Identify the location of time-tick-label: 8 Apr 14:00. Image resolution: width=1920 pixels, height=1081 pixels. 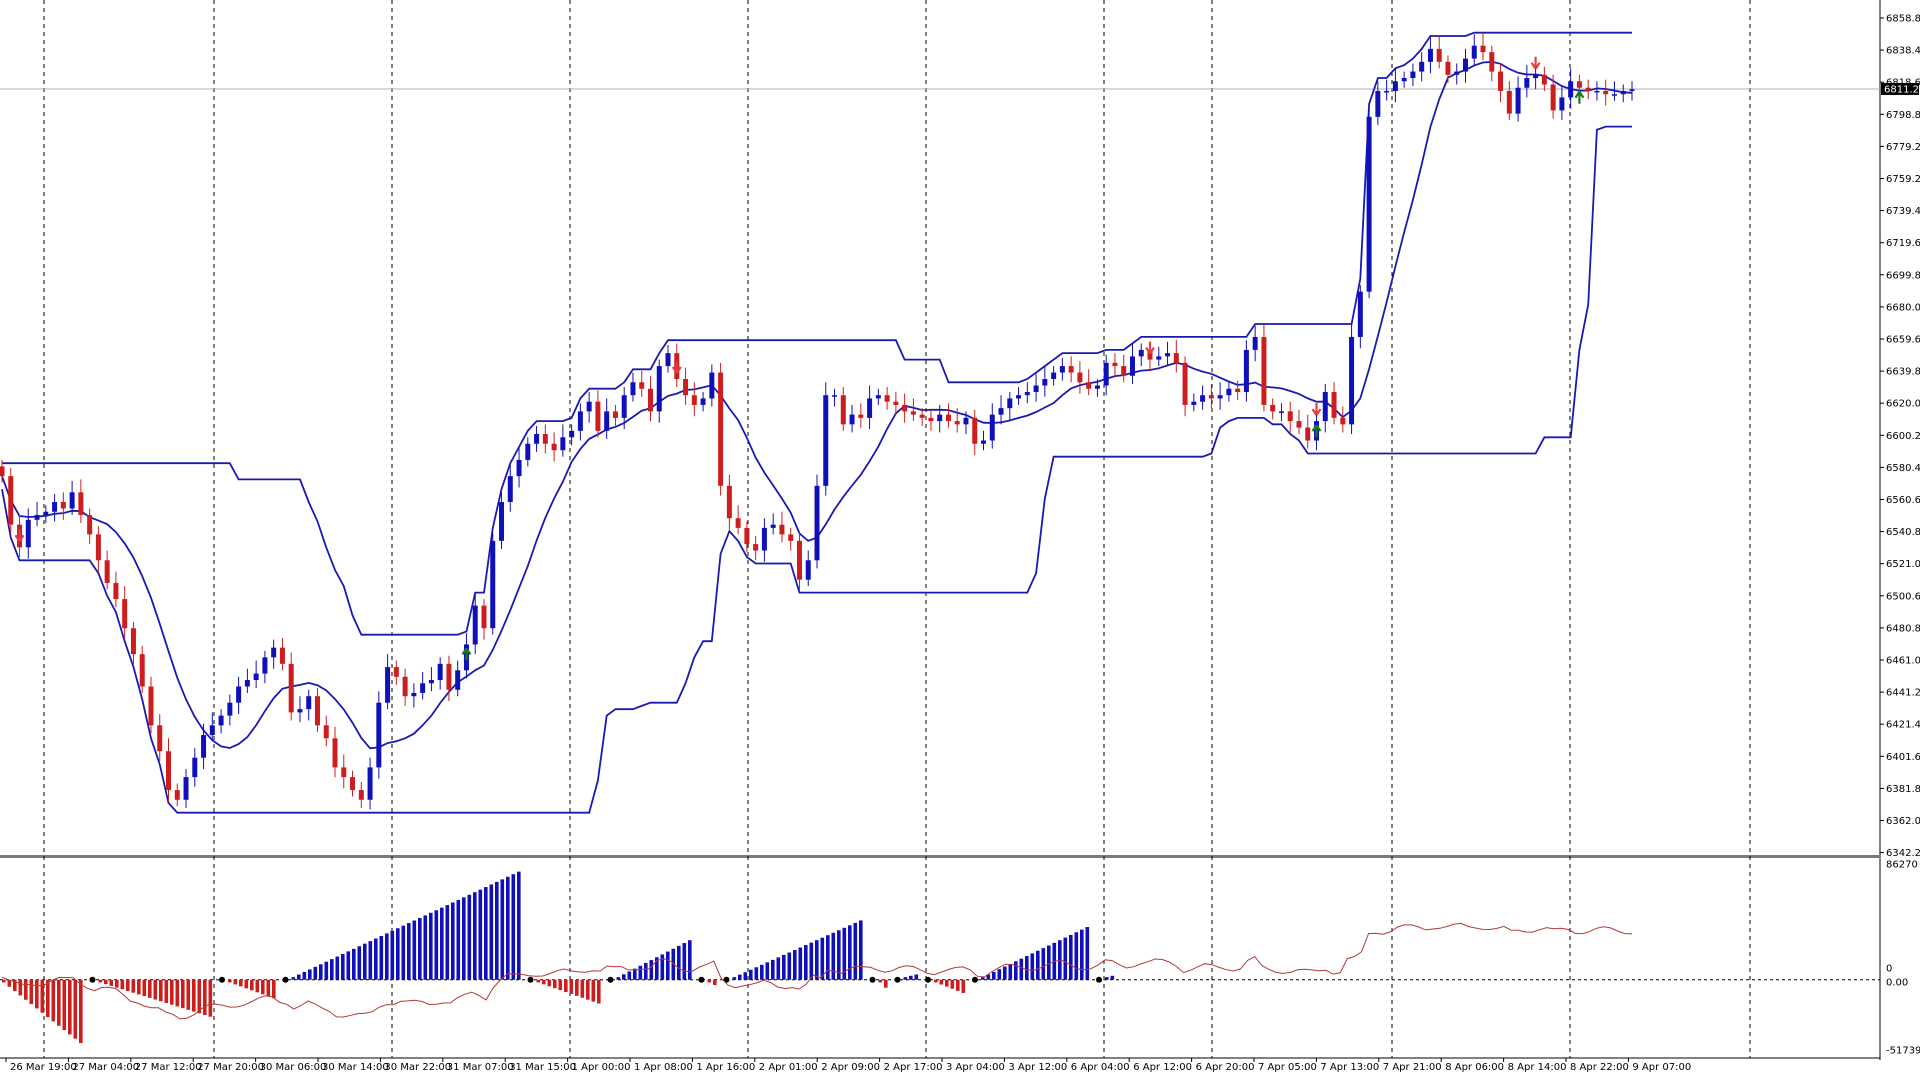
(1537, 1067).